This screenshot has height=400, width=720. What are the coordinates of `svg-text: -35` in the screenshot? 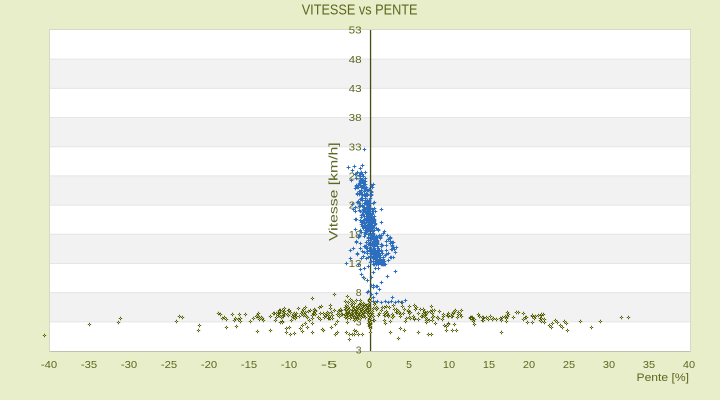 It's located at (89, 365).